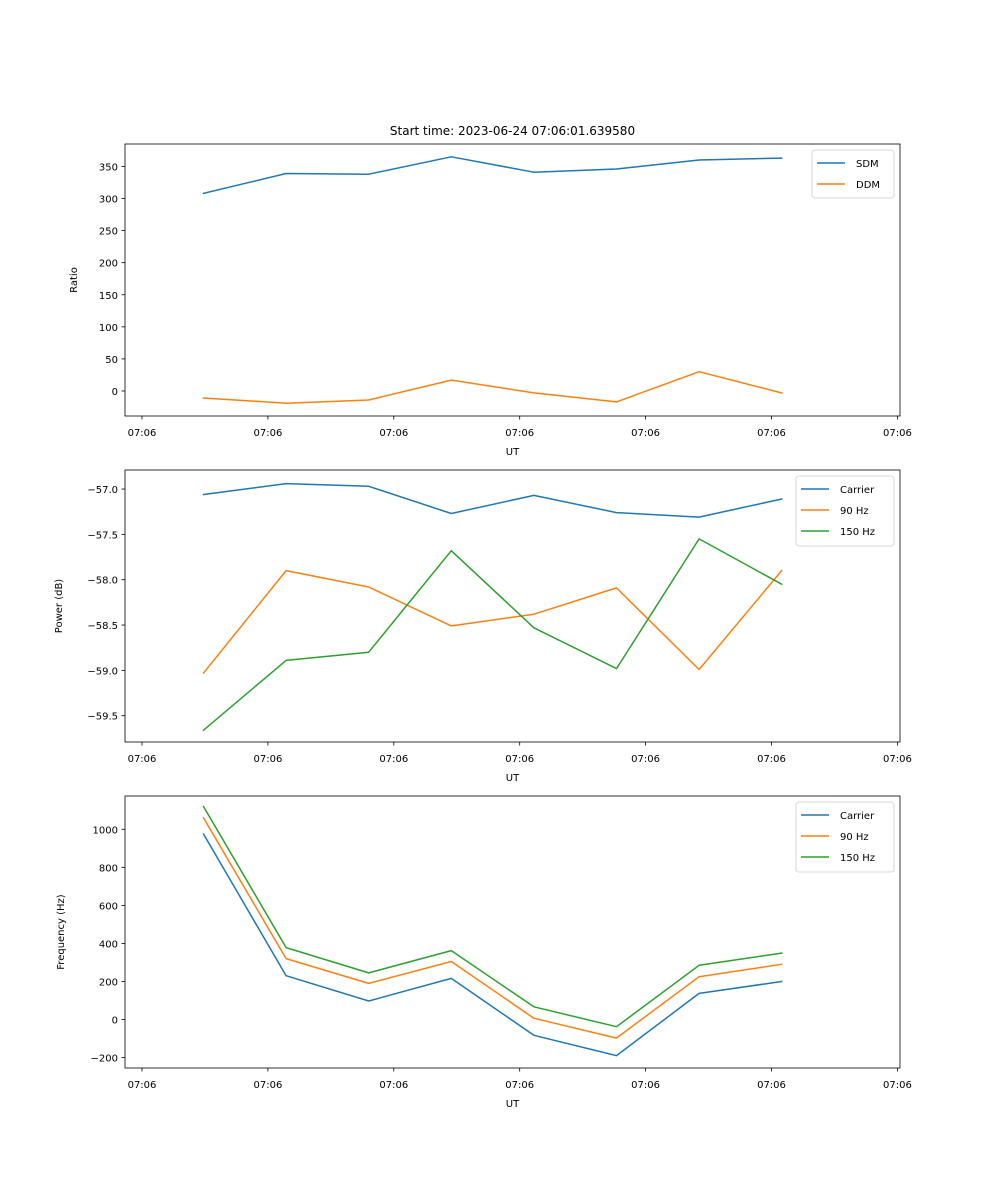  Describe the element at coordinates (108, 296) in the screenshot. I see `ratio-y-tick-label: 150` at that location.